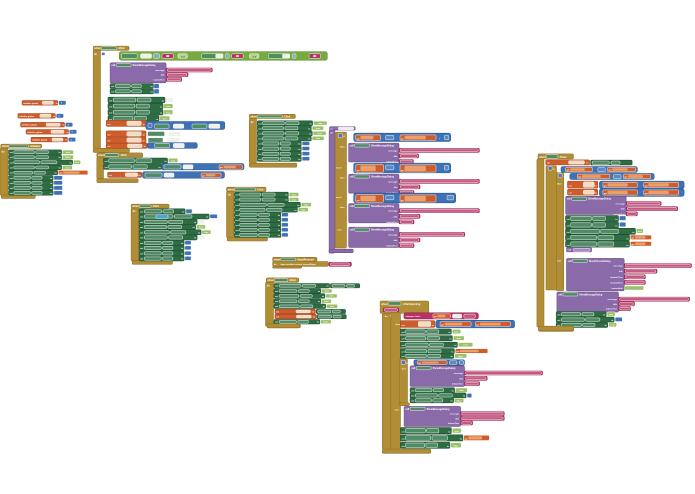 This screenshot has height=494, width=695. Describe the element at coordinates (393, 151) in the screenshot. I see `svg-text: message` at that location.